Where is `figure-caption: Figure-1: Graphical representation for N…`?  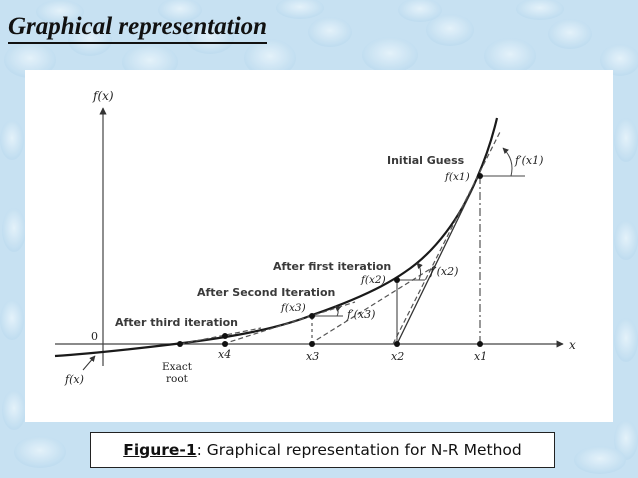
figure-caption: Figure-1: Graphical representation for N… is located at coordinates (322, 450).